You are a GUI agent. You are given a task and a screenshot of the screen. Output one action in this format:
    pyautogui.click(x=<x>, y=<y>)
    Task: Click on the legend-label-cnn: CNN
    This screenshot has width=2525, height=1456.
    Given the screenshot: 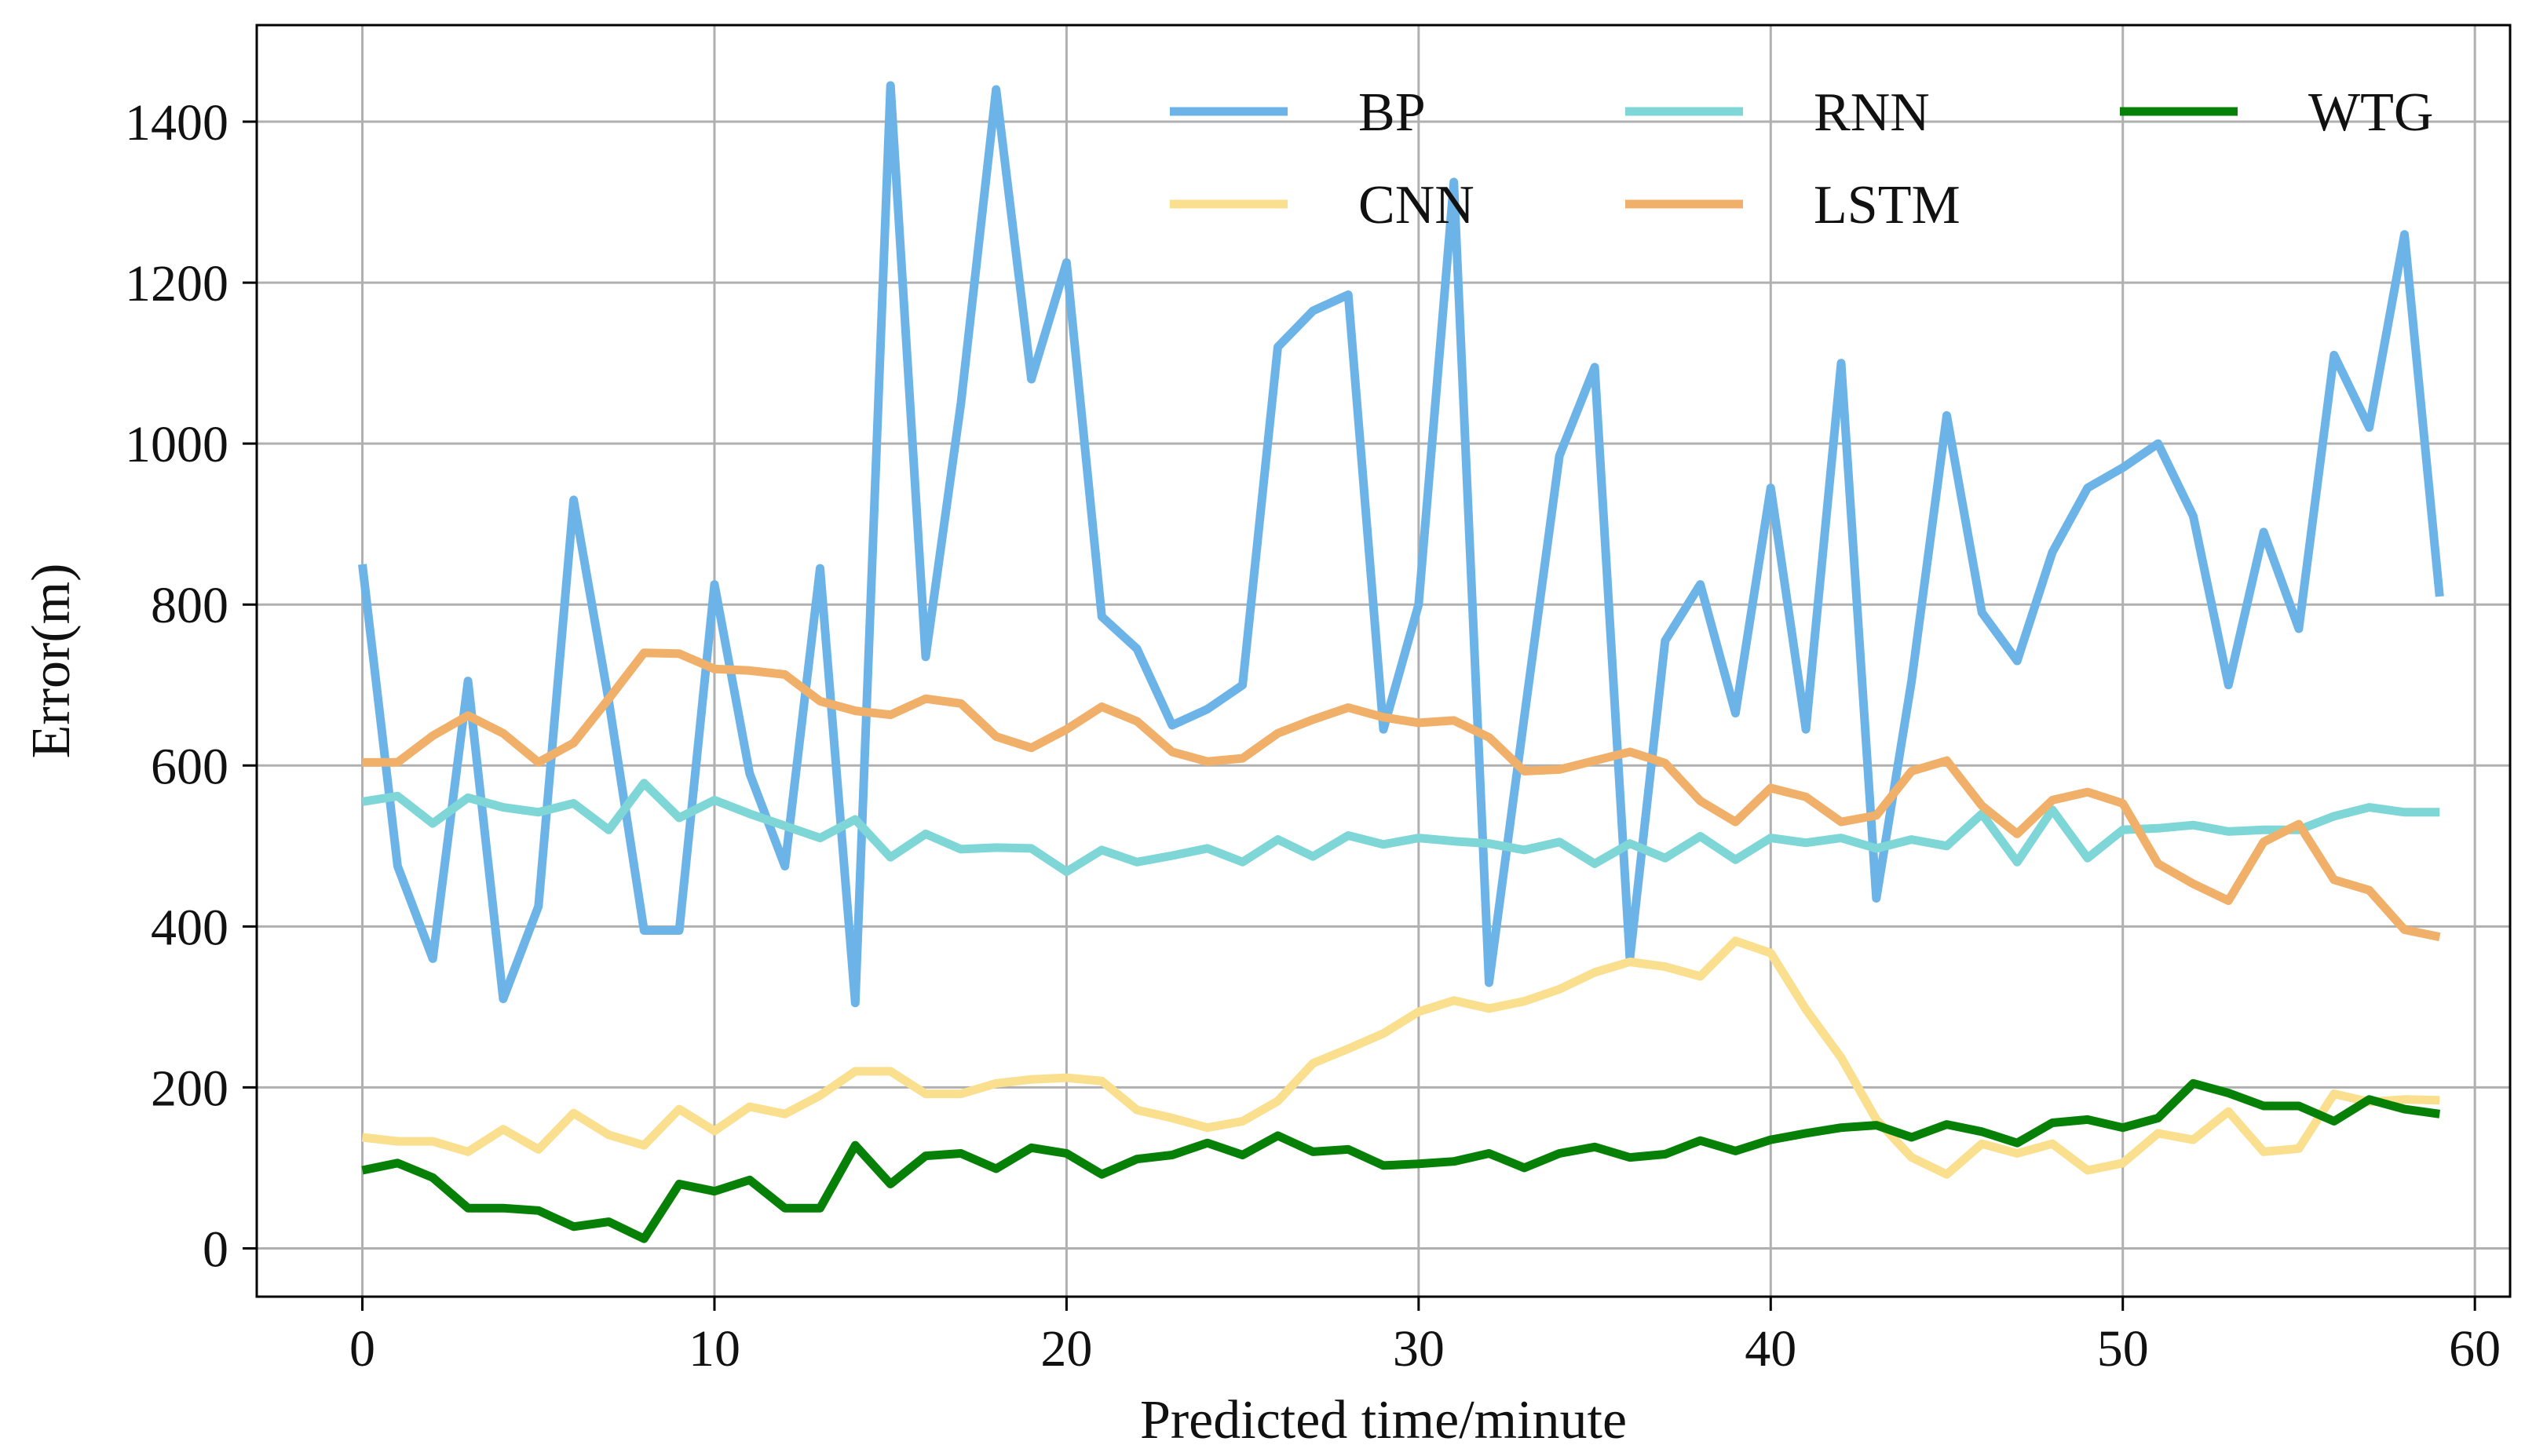 What is the action you would take?
    pyautogui.click(x=1416, y=205)
    